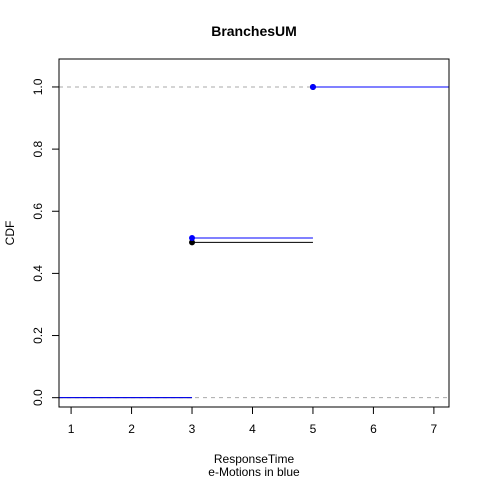  What do you see at coordinates (313, 429) in the screenshot?
I see `x-tick-label-4: 5` at bounding box center [313, 429].